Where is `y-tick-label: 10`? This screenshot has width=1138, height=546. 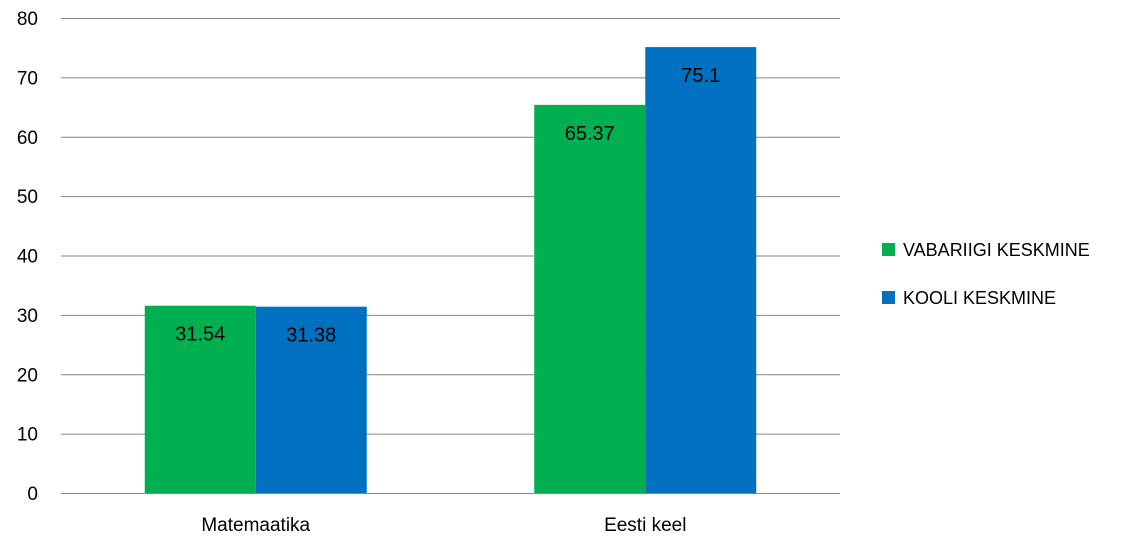
y-tick-label: 10 is located at coordinates (27, 435).